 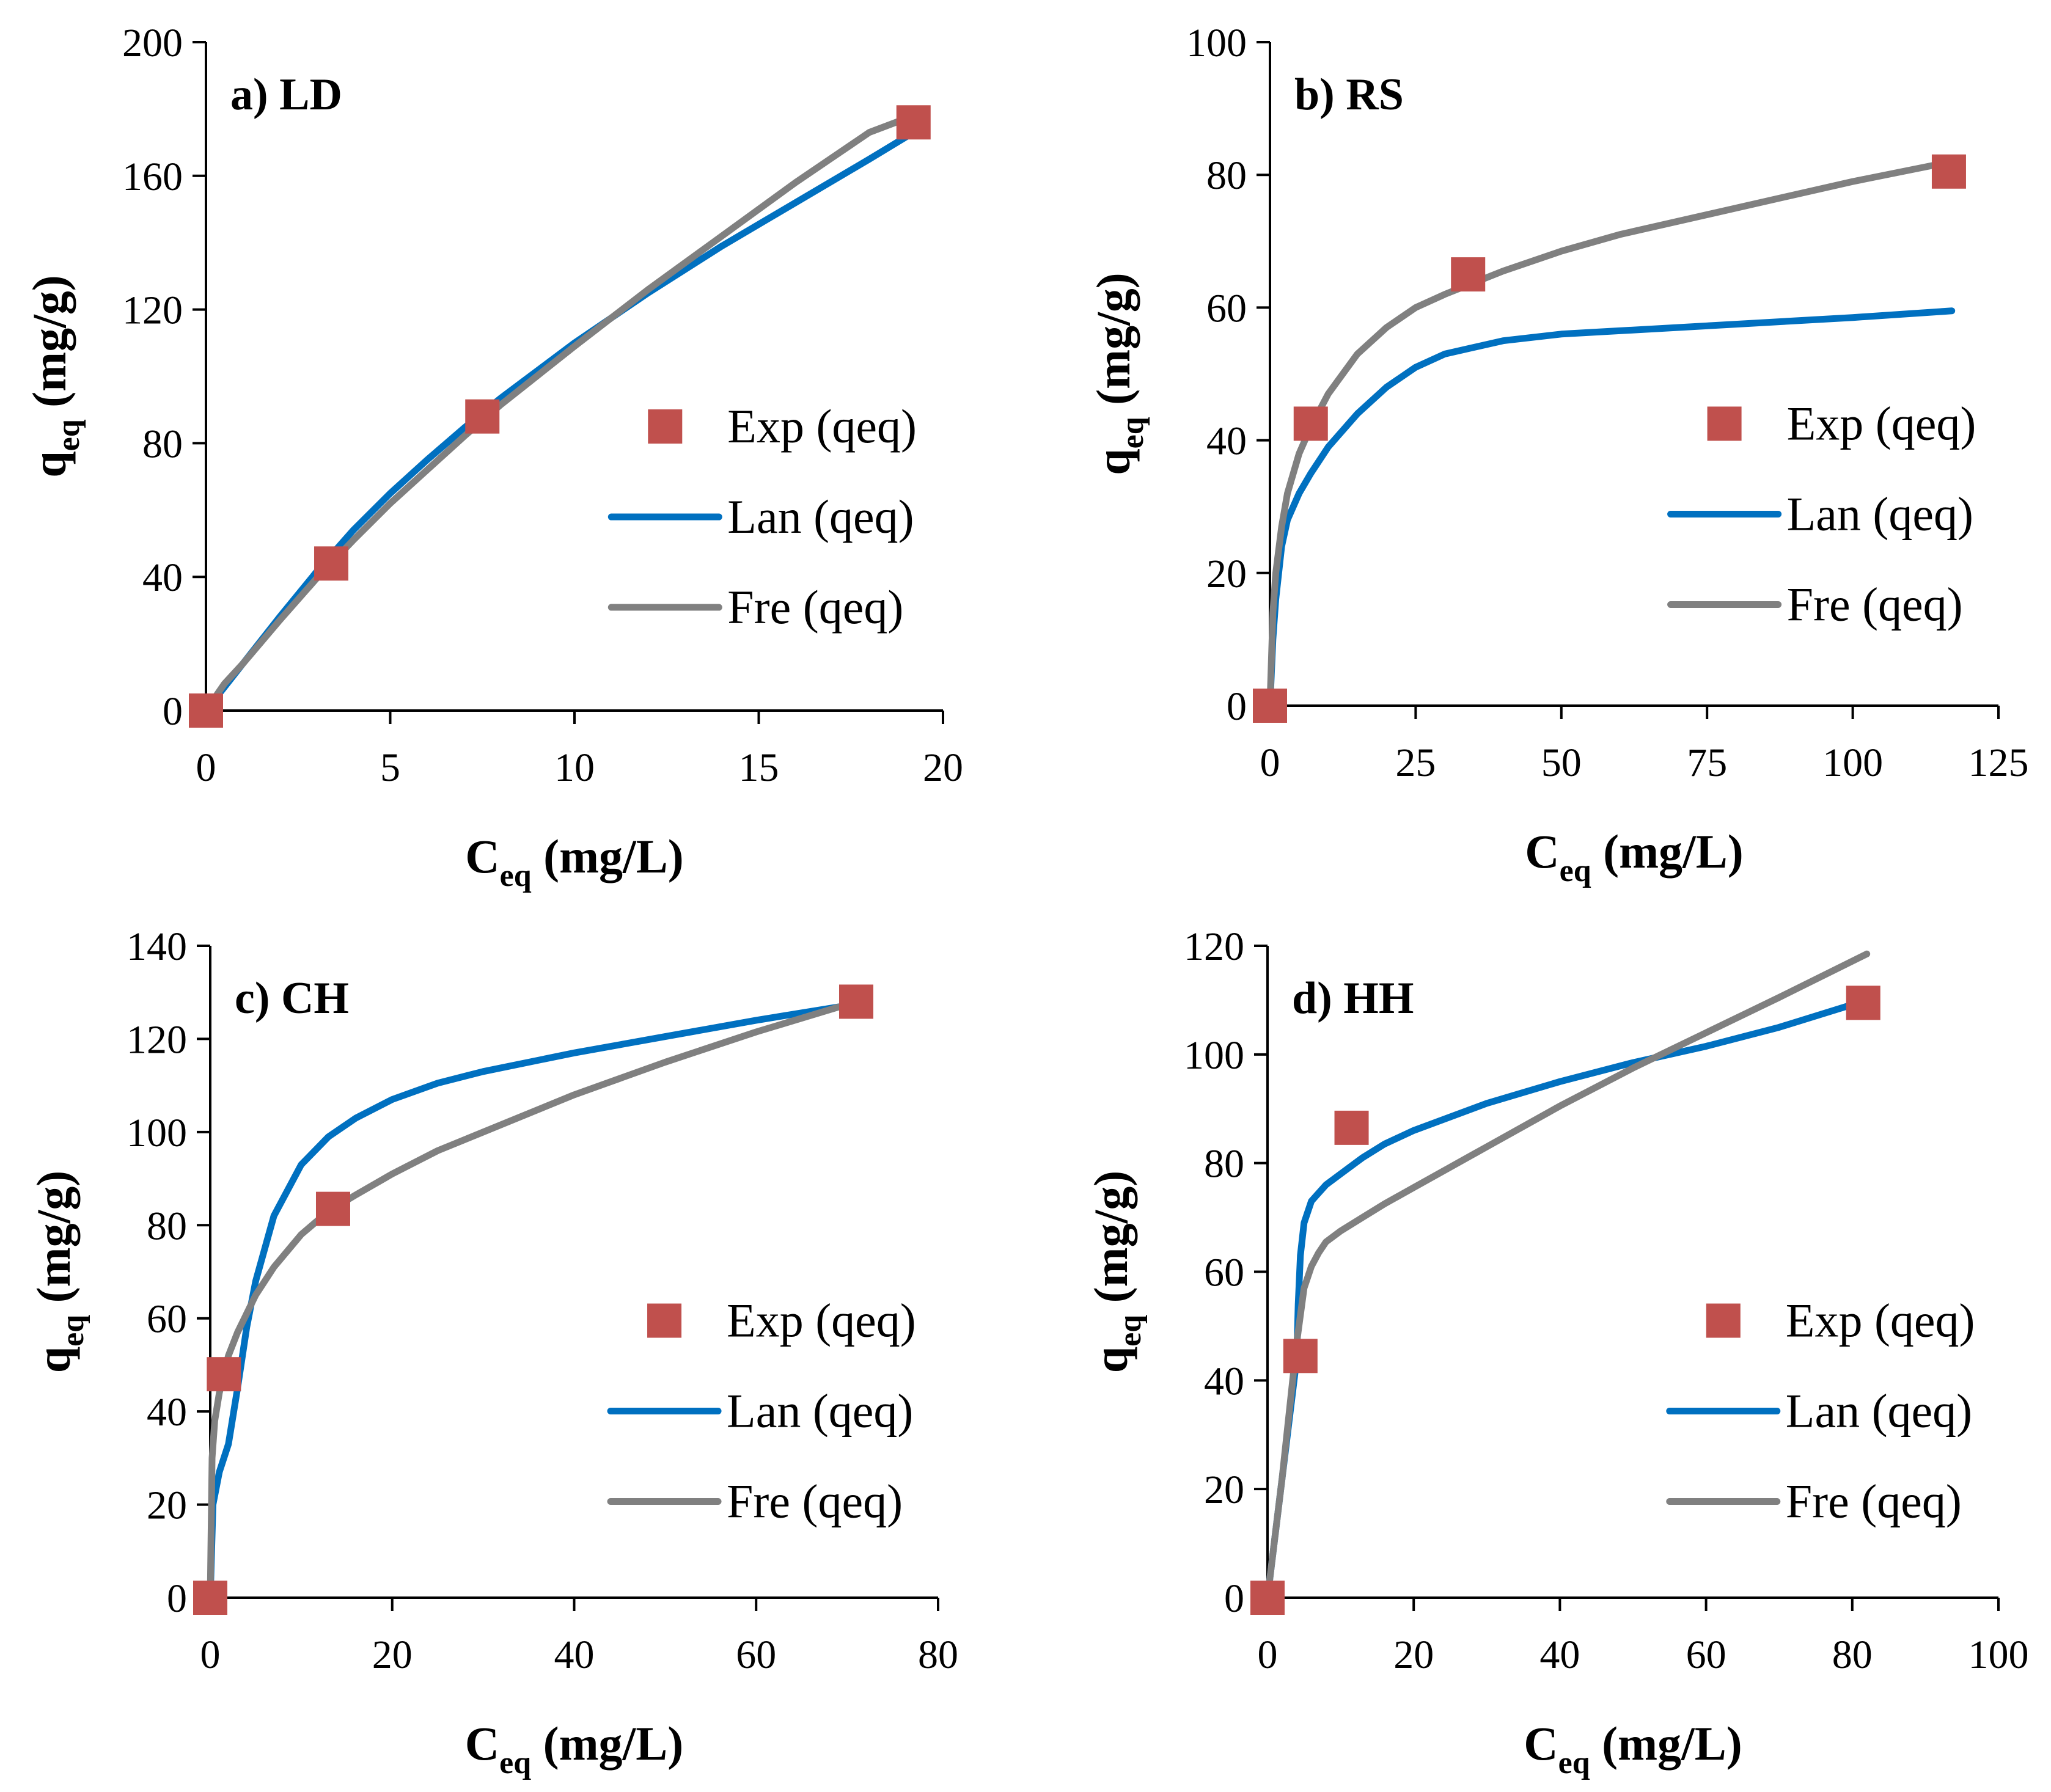 What do you see at coordinates (1415, 763) in the screenshot?
I see `x-tick-label: 25` at bounding box center [1415, 763].